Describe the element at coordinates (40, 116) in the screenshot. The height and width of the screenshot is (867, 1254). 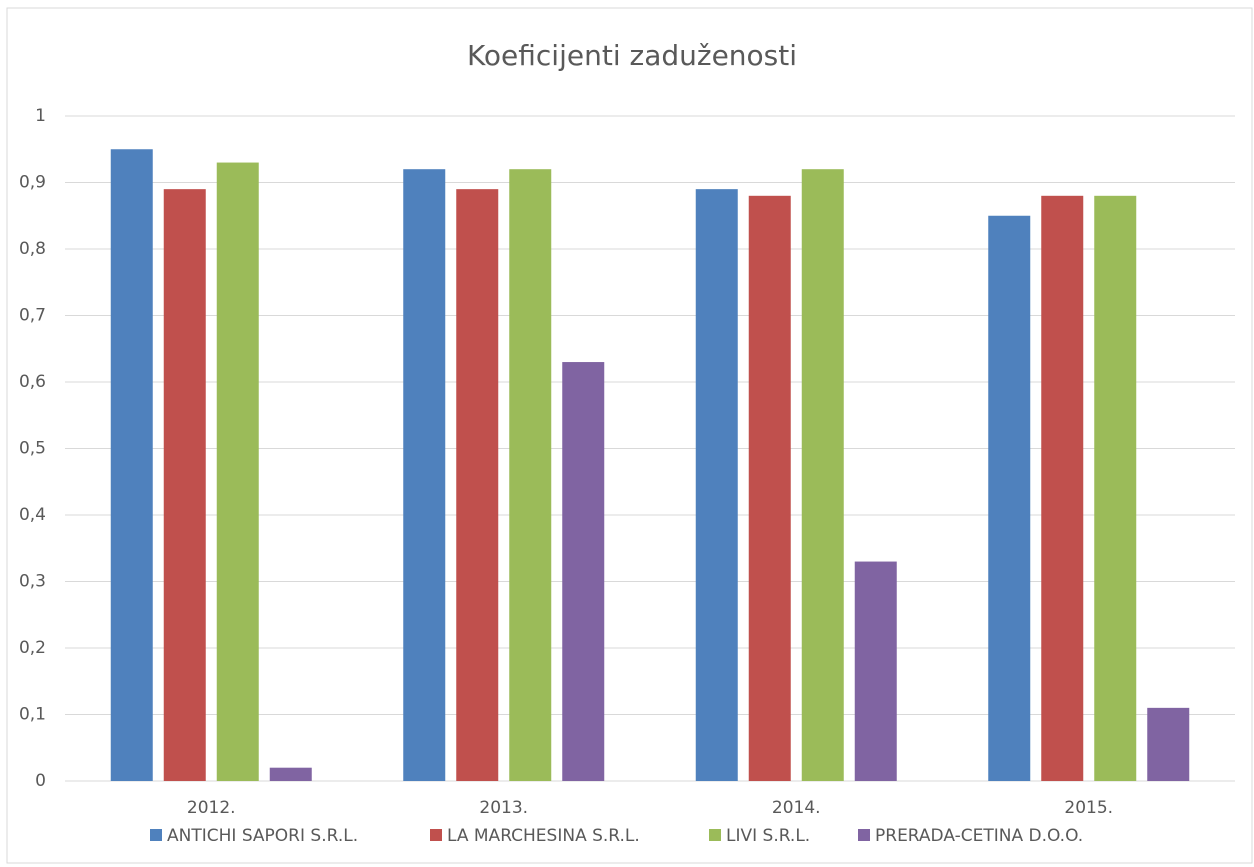
I see `y-tick-label: 1` at that location.